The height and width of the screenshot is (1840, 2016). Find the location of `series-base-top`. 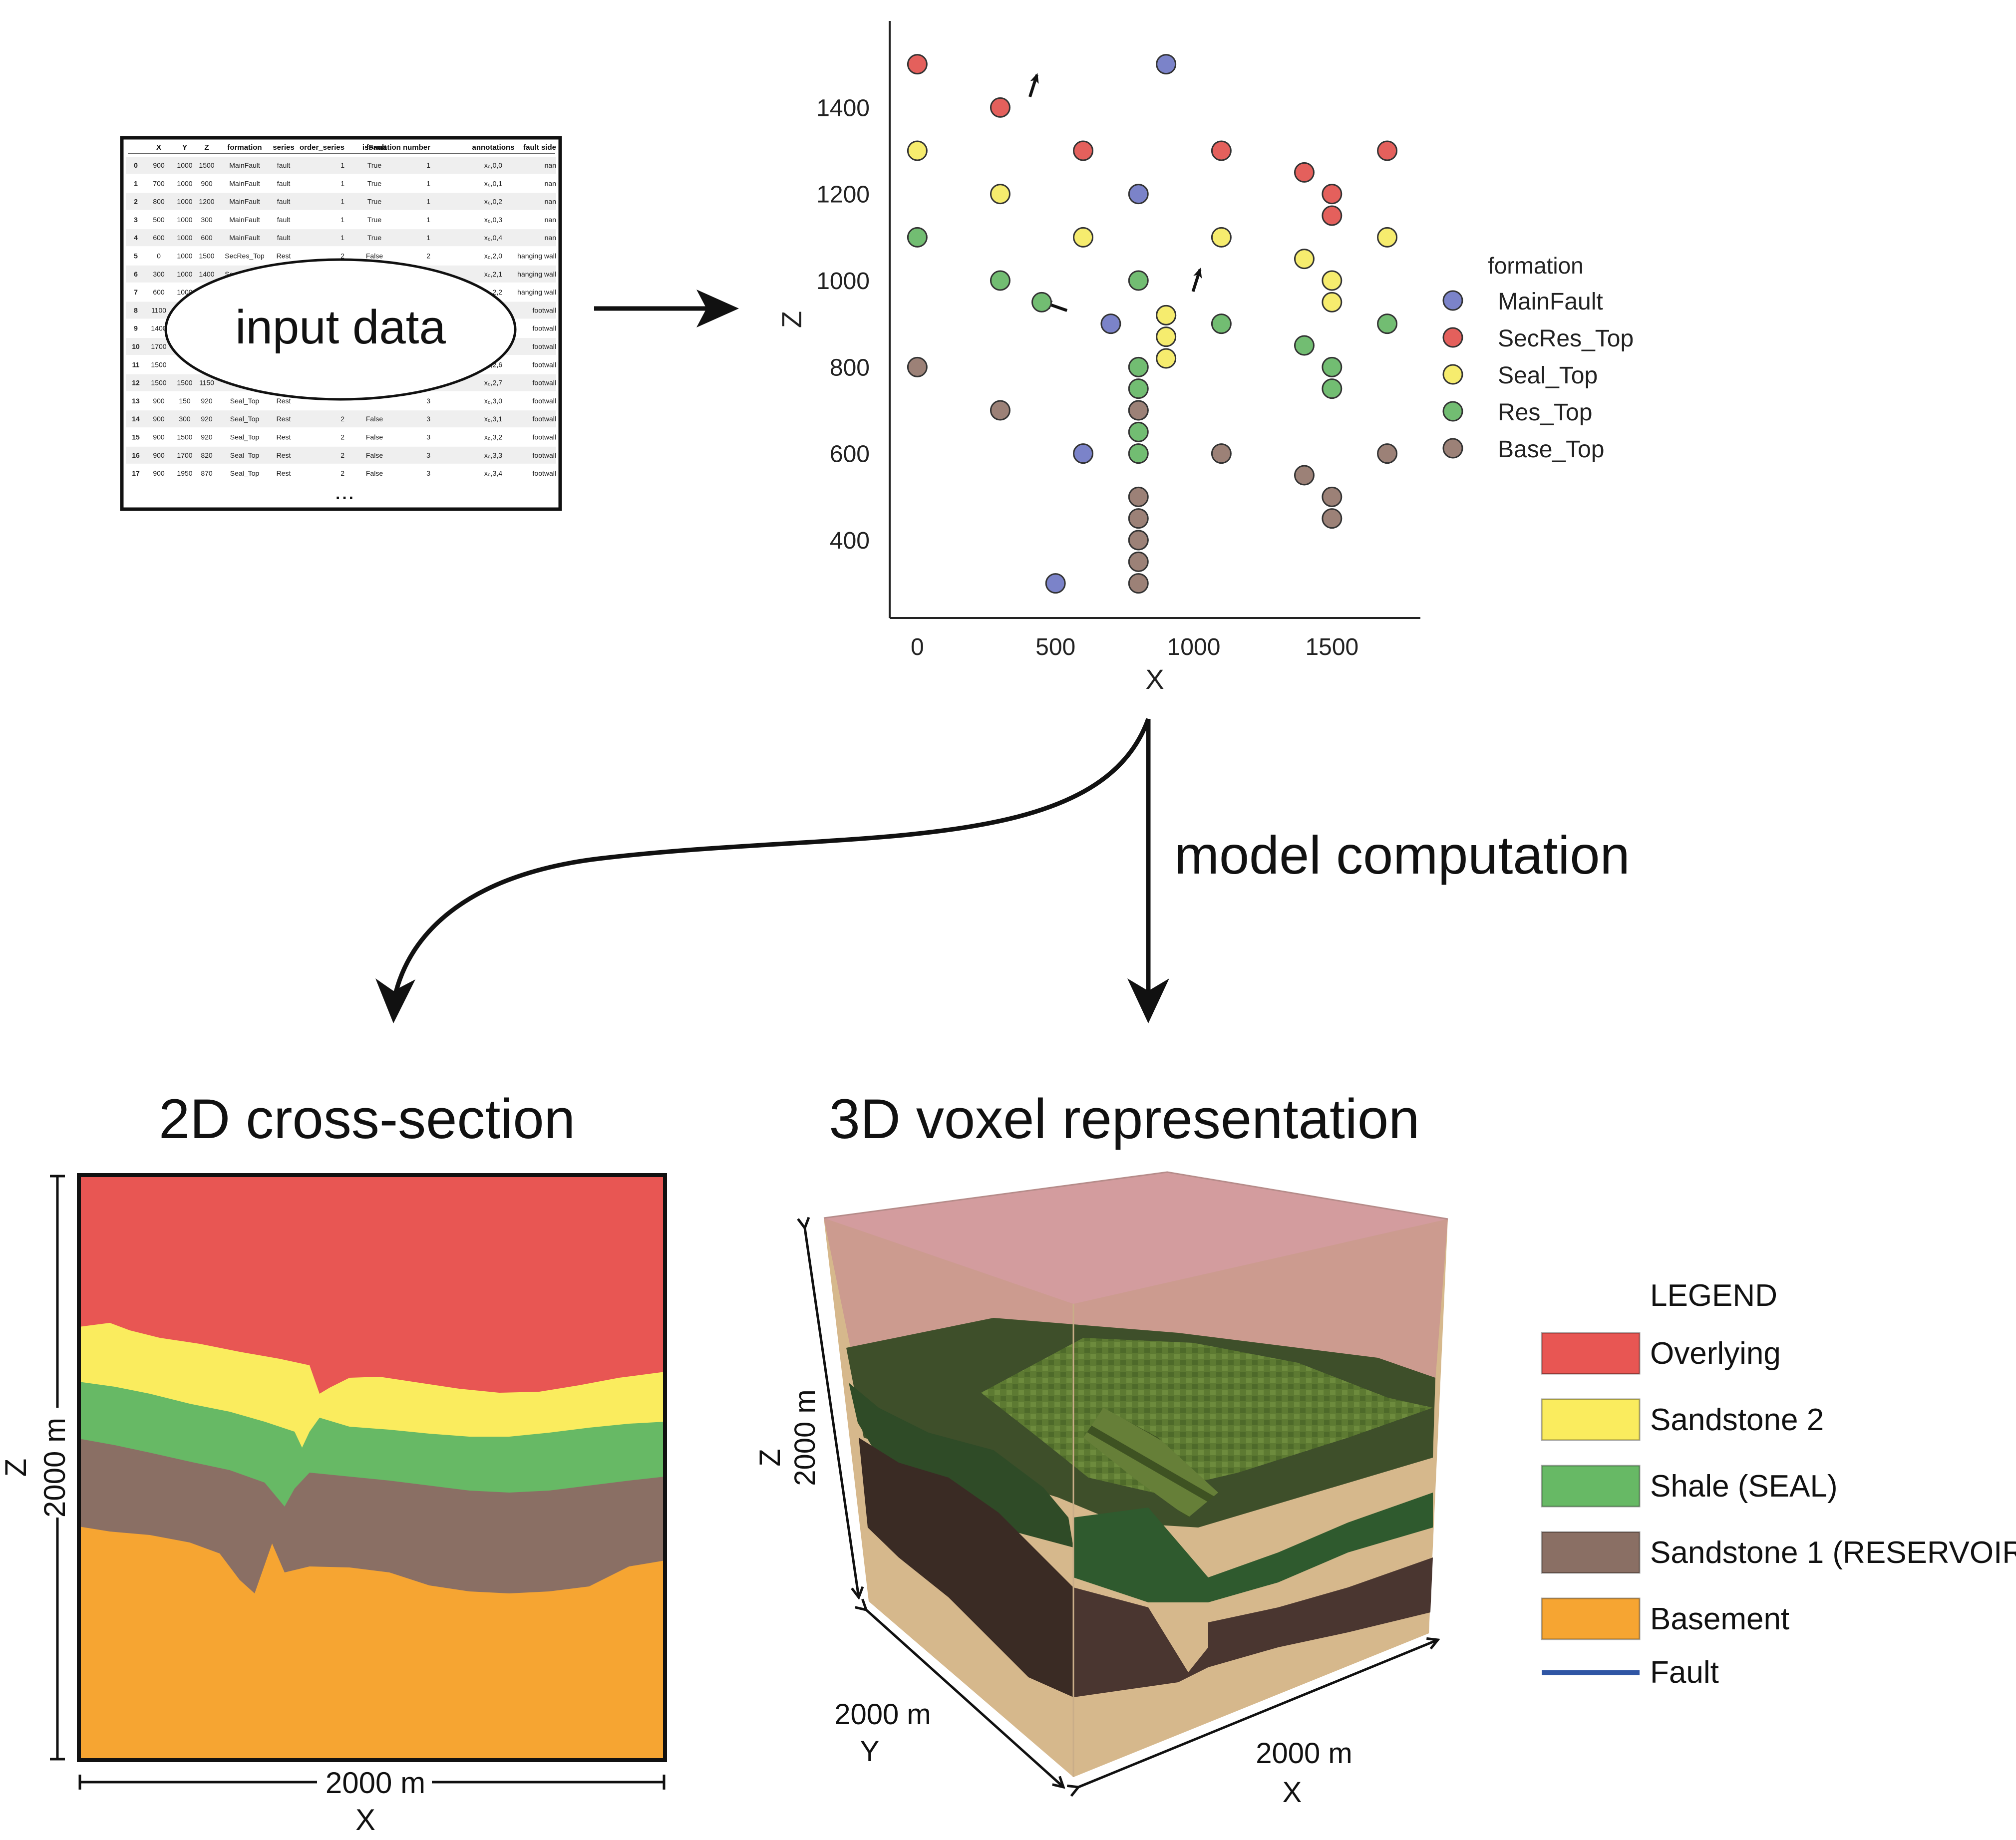

series-base-top is located at coordinates (1152, 475).